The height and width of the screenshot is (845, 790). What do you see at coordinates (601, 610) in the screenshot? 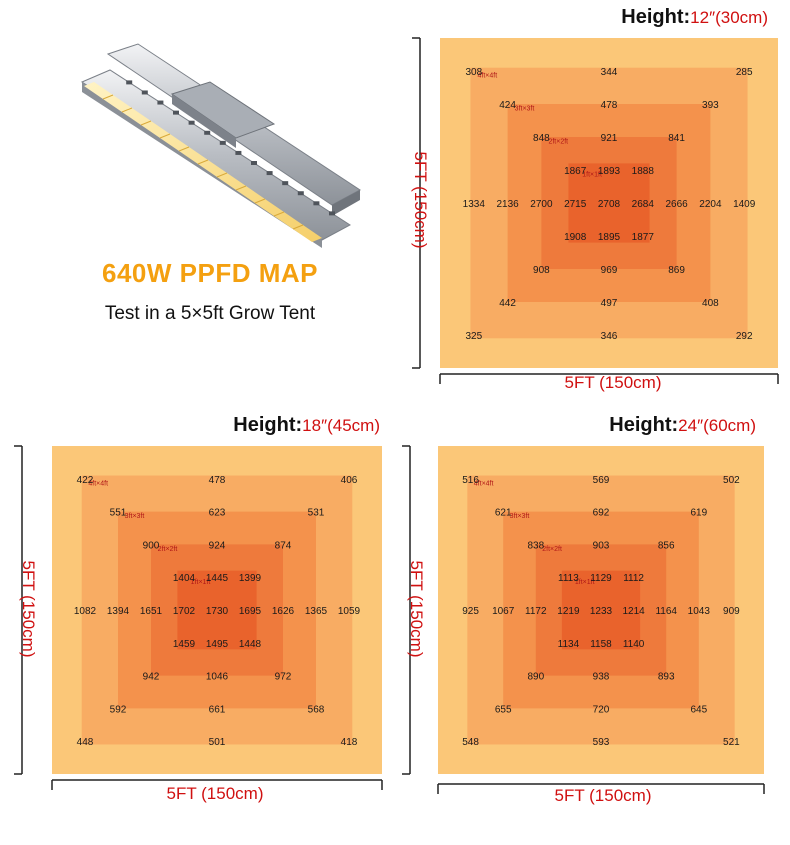
I see `zone-core` at bounding box center [601, 610].